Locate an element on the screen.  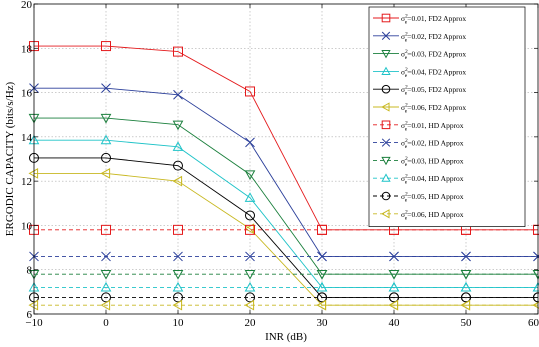
legend-entry: σ2 e=0.01, FD2 Approx is located at coordinates (419, 20).